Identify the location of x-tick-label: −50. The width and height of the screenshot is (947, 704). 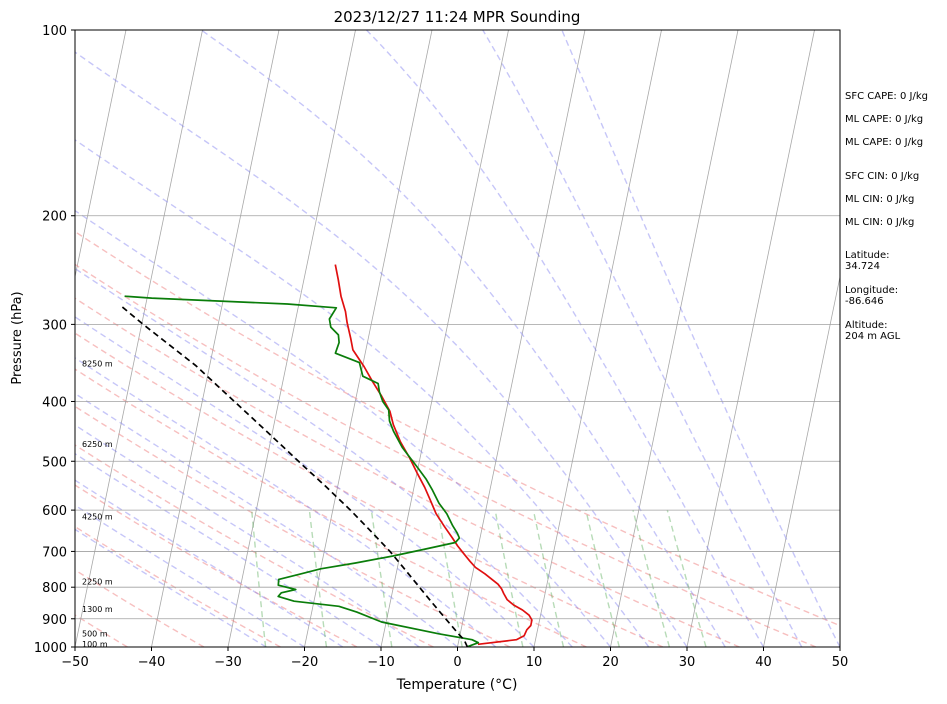
(74, 662).